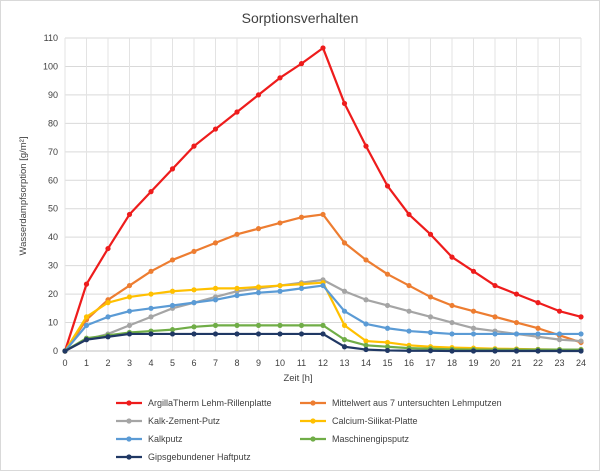 This screenshot has height=471, width=600. What do you see at coordinates (215, 363) in the screenshot?
I see `x-tick-label: 7` at bounding box center [215, 363].